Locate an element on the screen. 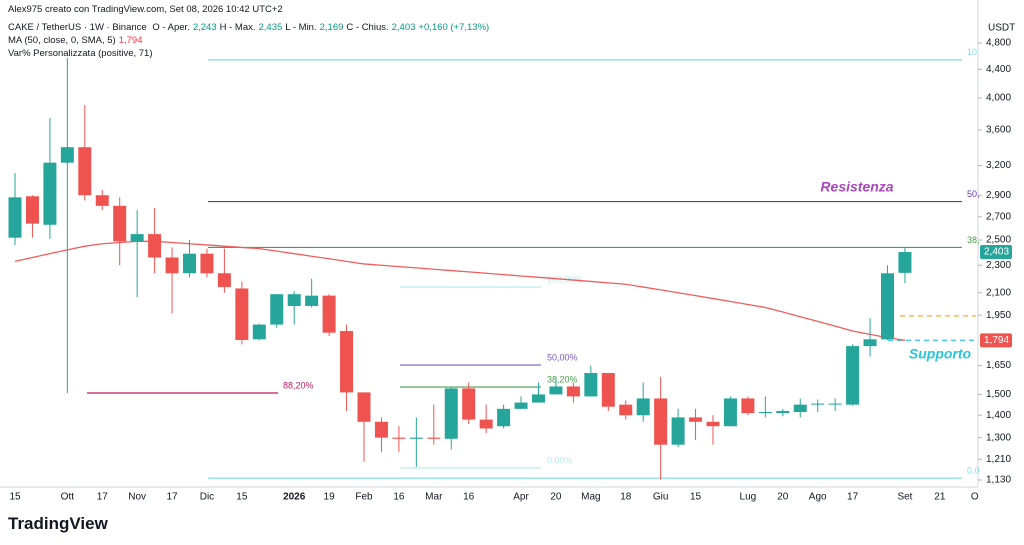 The image size is (1024, 545). ohlc-value: 2,243 is located at coordinates (204, 27).